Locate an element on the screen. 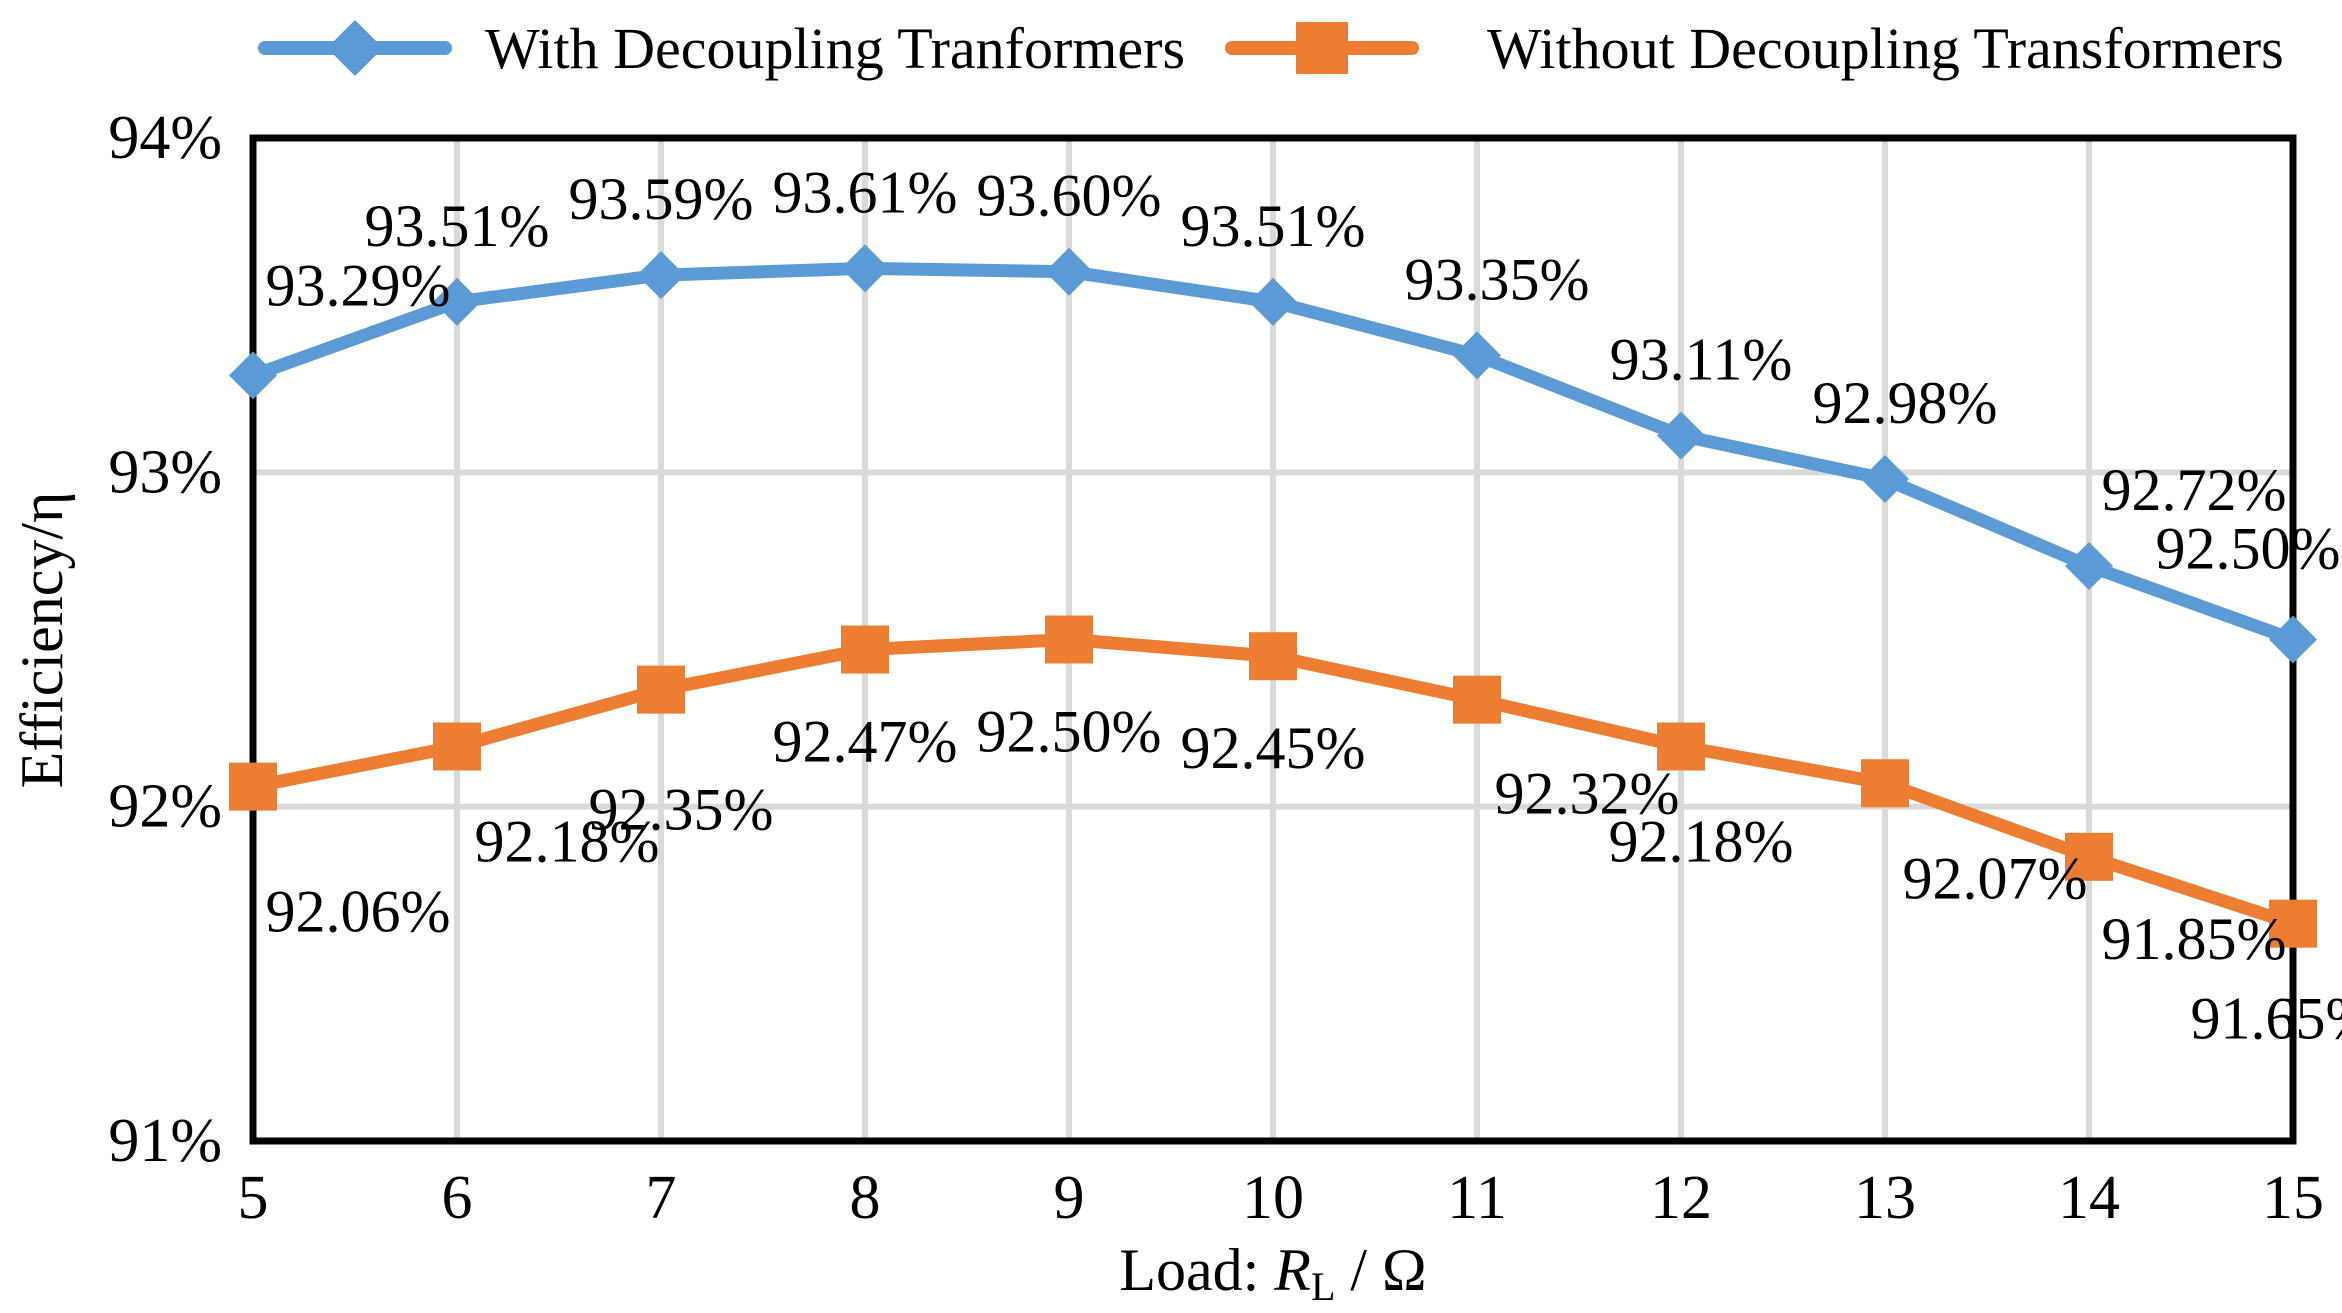 The height and width of the screenshot is (1313, 2342). x-tick-label: 5 is located at coordinates (253, 1198).